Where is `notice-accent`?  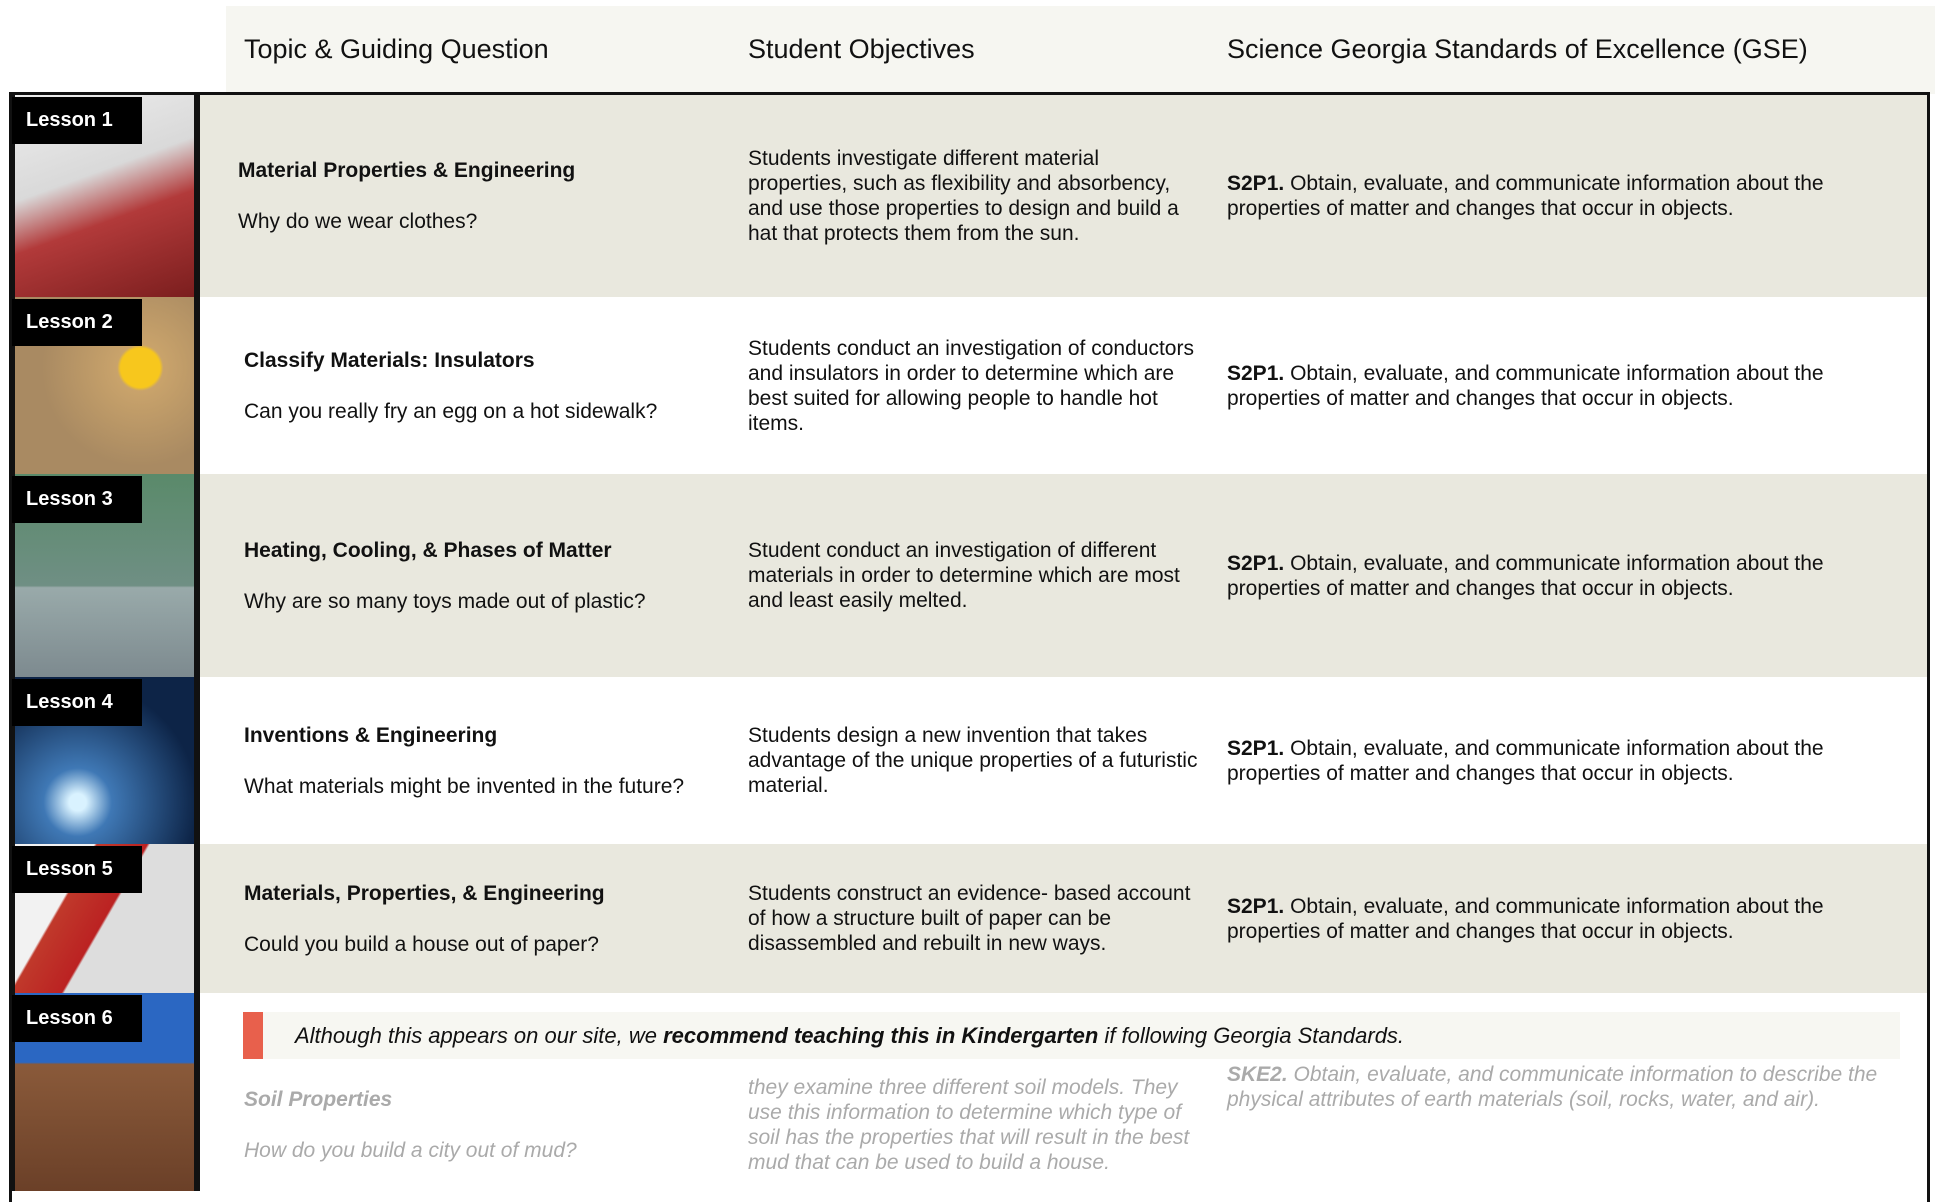
notice-accent is located at coordinates (253, 1035).